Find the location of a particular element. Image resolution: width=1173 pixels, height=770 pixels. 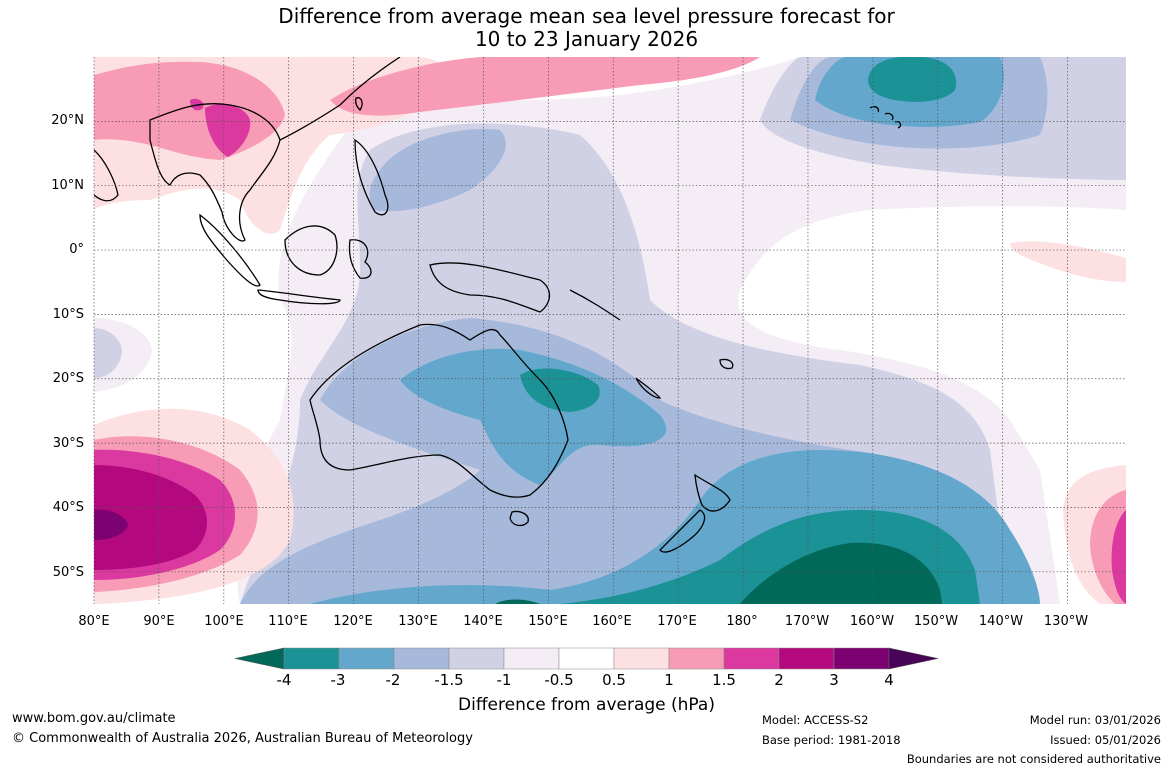

footer-model: Model: ACCESS-S2 is located at coordinates (815, 720).